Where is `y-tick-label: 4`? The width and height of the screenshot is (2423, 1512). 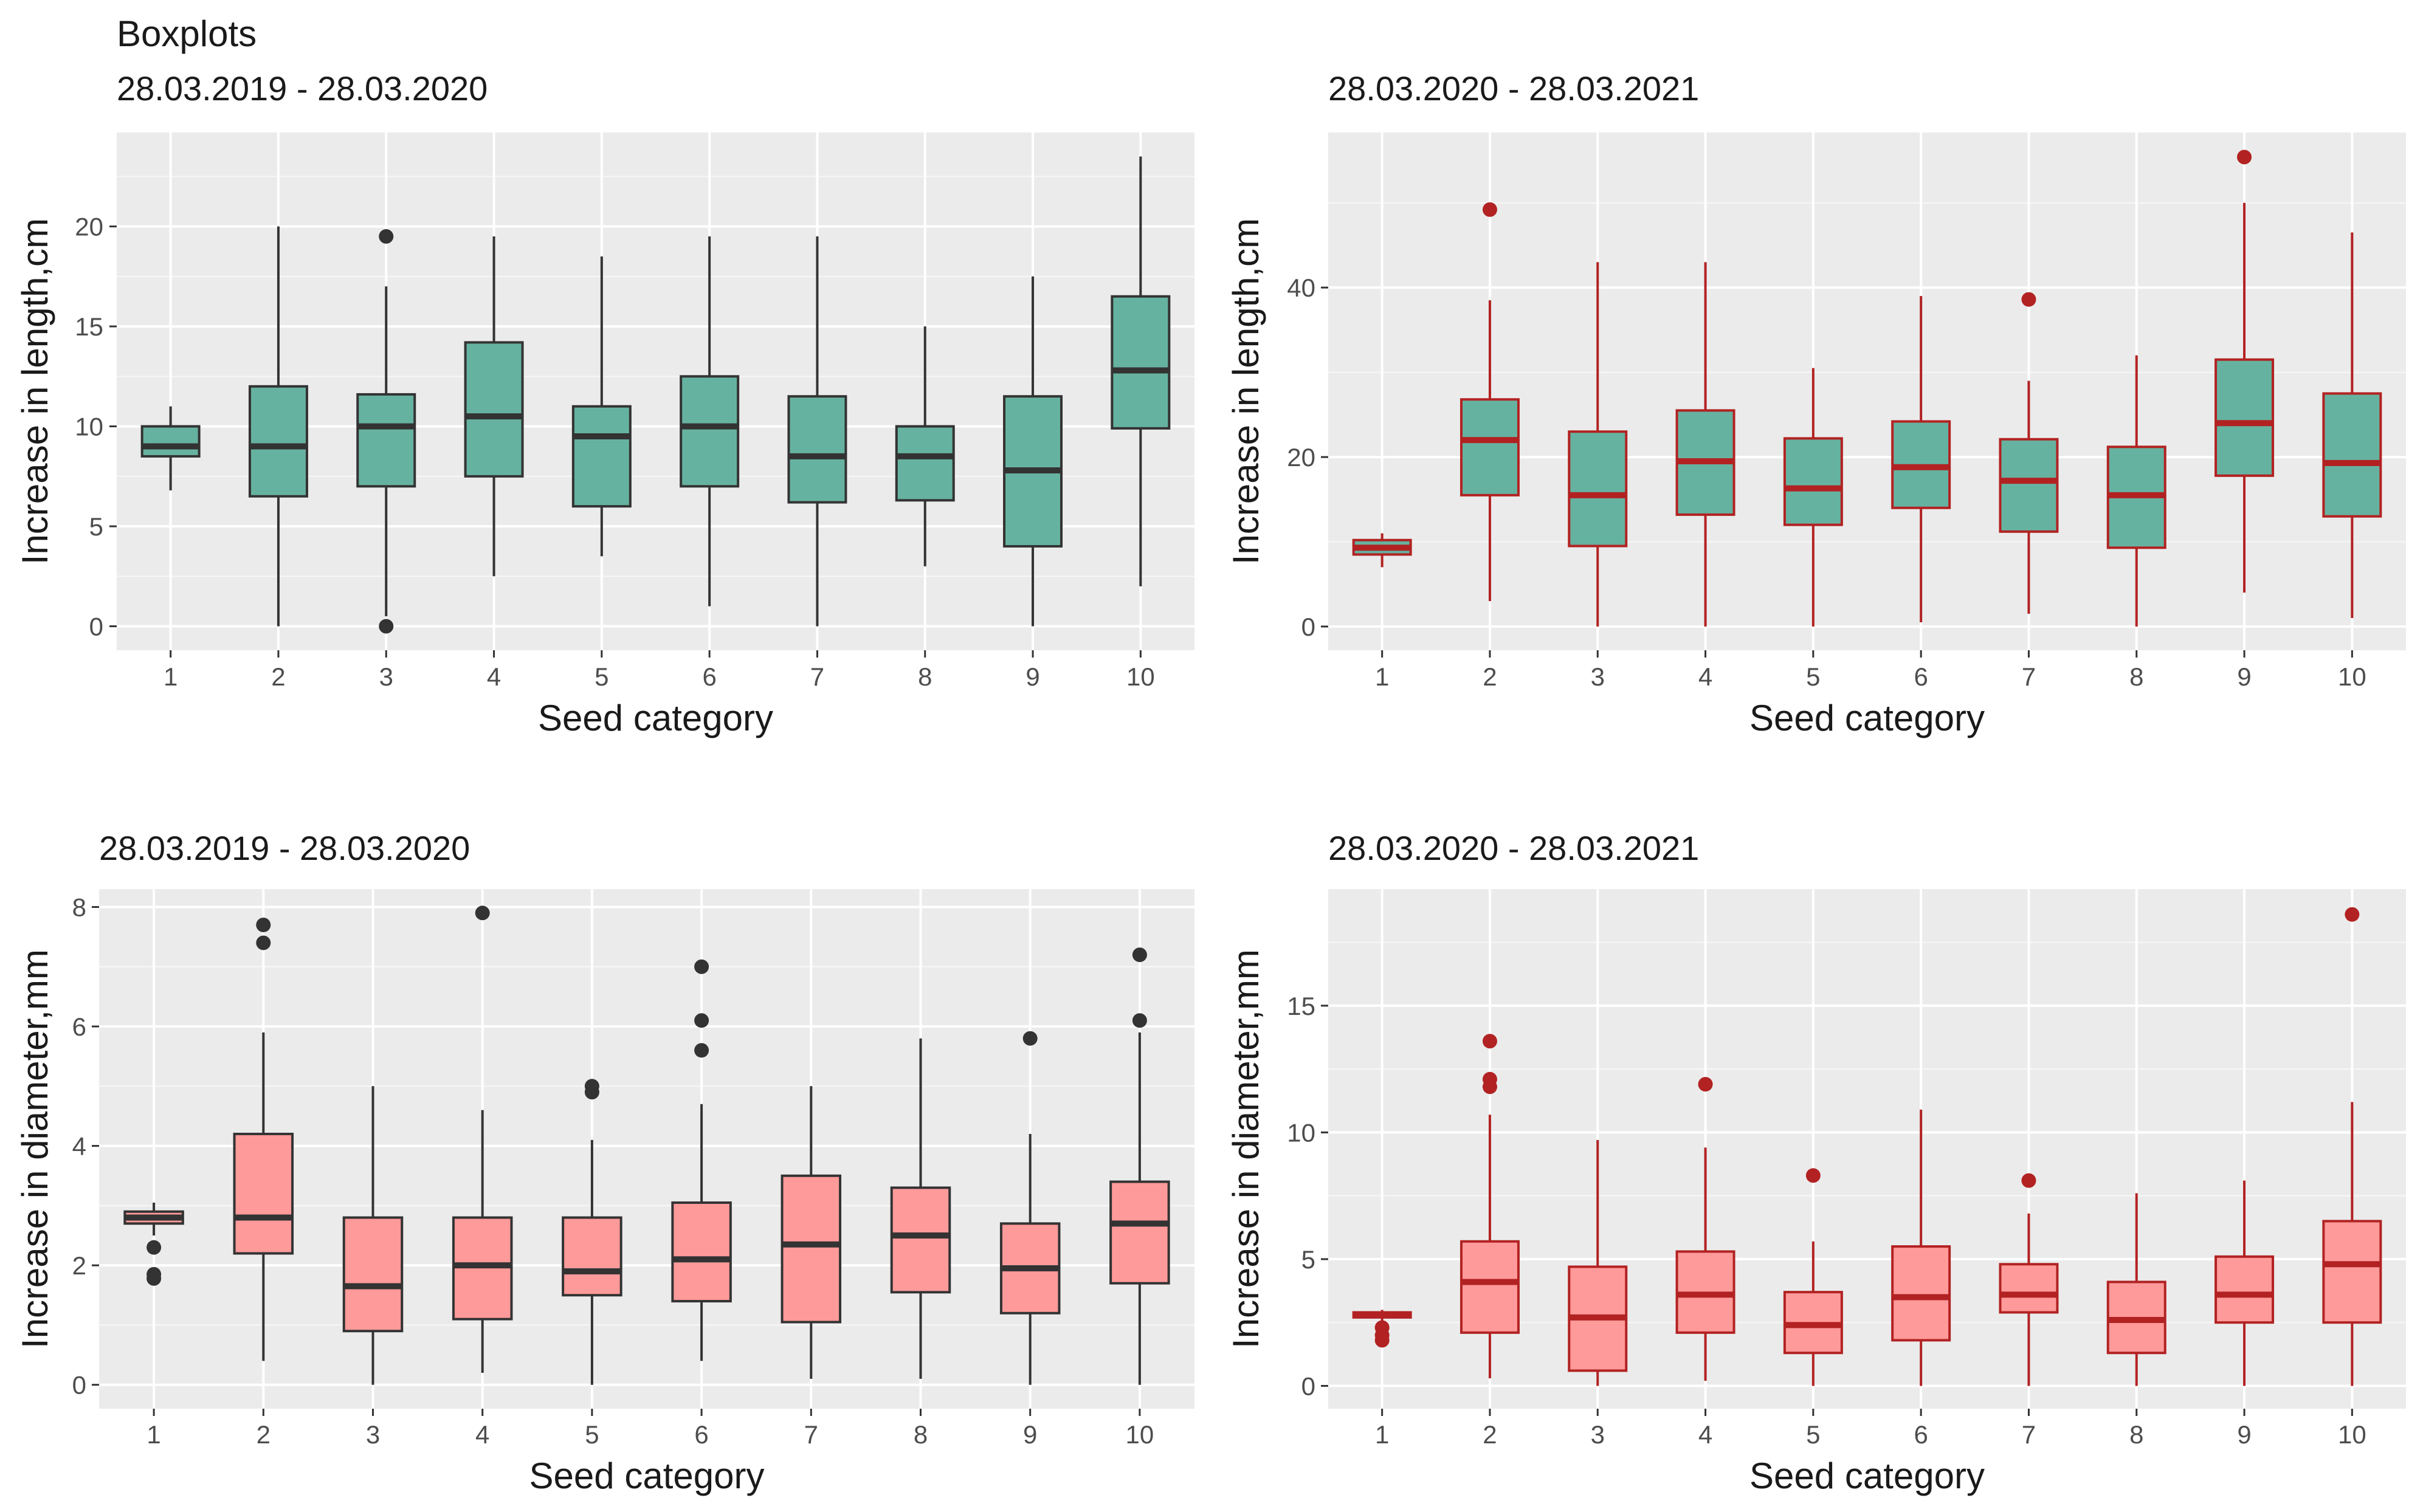 y-tick-label: 4 is located at coordinates (79, 1147).